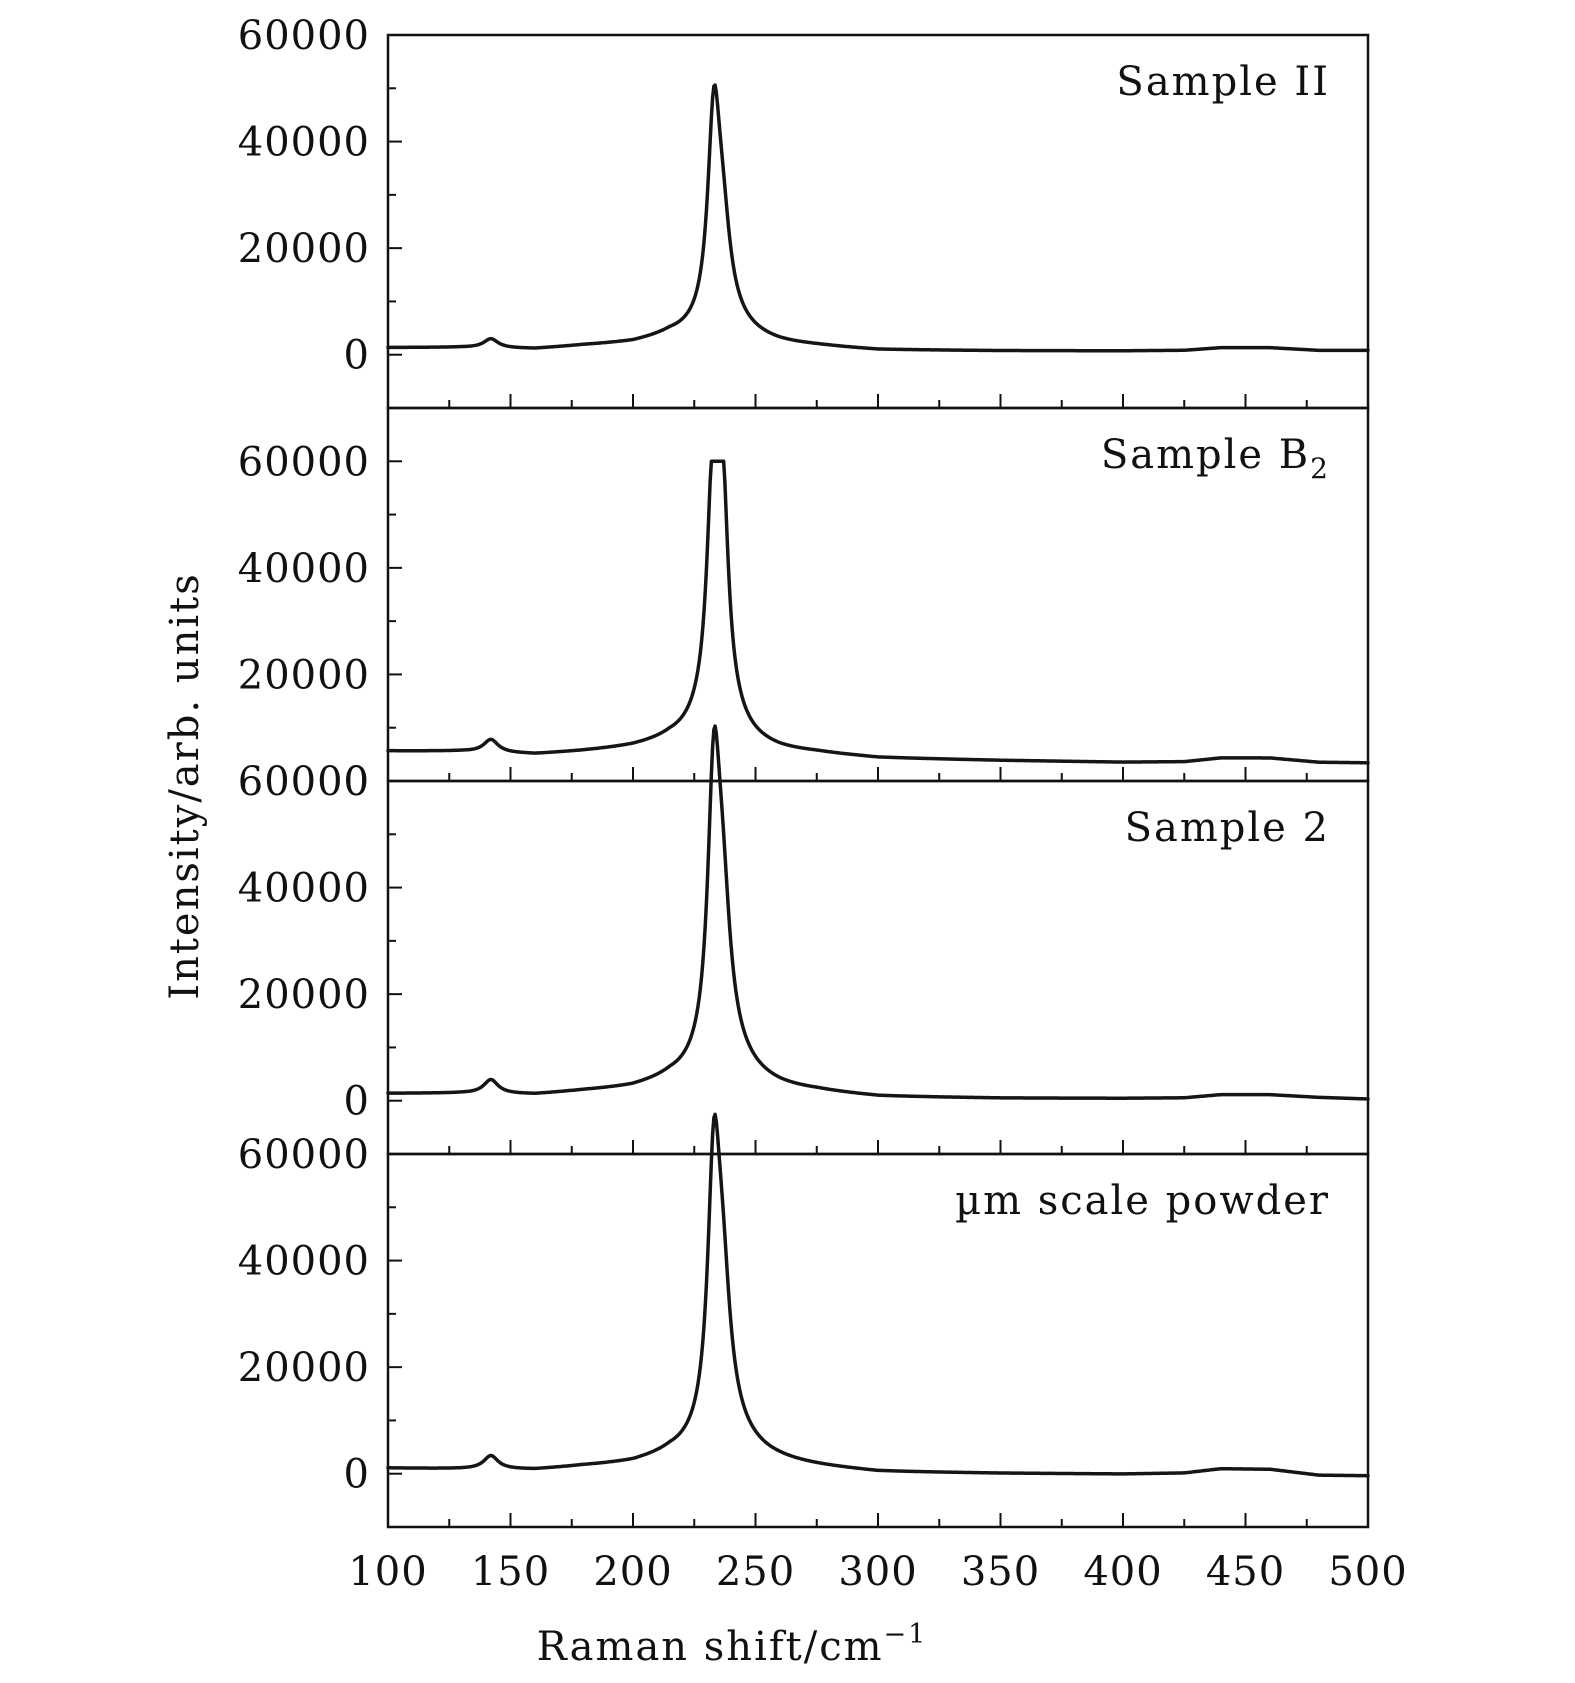  I want to click on x-tick-label: 500, so click(1367, 1572).